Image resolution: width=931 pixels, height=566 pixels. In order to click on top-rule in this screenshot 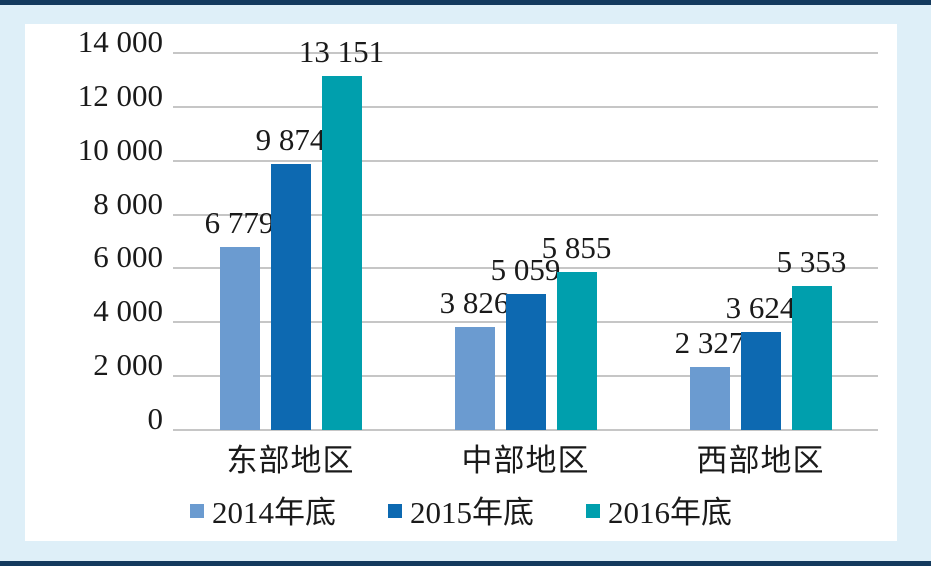, I will do `click(465, 2)`.